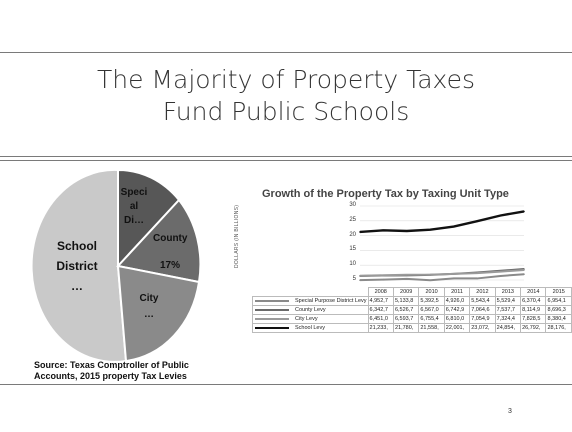  Describe the element at coordinates (533, 301) in the screenshot. I see `table-cell: 6,370,4` at that location.